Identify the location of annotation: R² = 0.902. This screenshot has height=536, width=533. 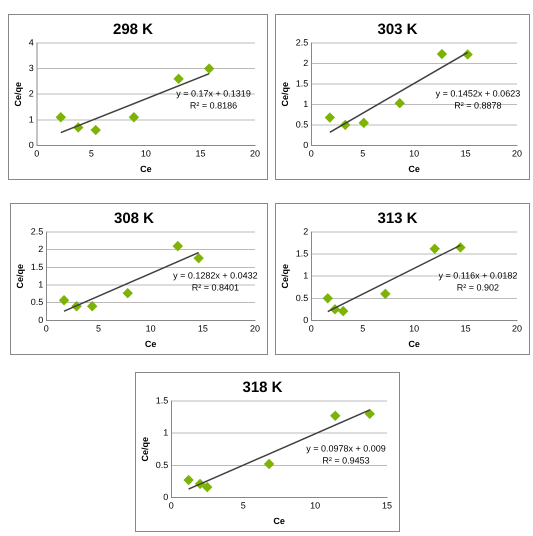
(478, 287).